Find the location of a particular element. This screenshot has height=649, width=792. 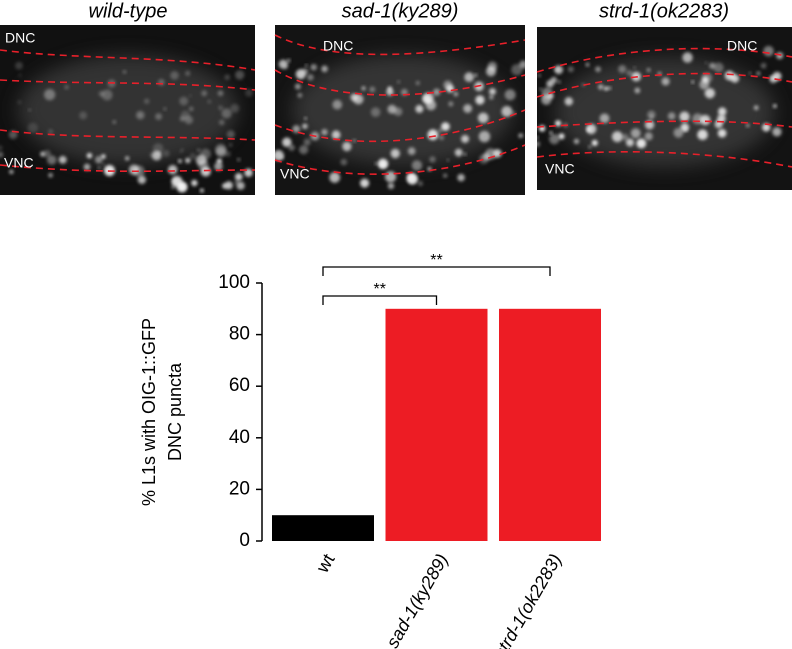

x-tick-label: wt is located at coordinates (325, 563).